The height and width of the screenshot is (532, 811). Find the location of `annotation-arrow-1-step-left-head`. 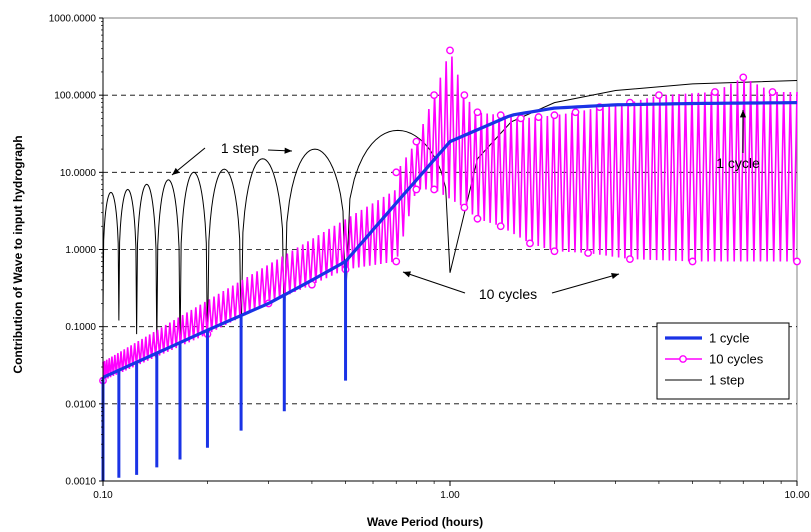

annotation-arrow-1-step-left-head is located at coordinates (176, 171).